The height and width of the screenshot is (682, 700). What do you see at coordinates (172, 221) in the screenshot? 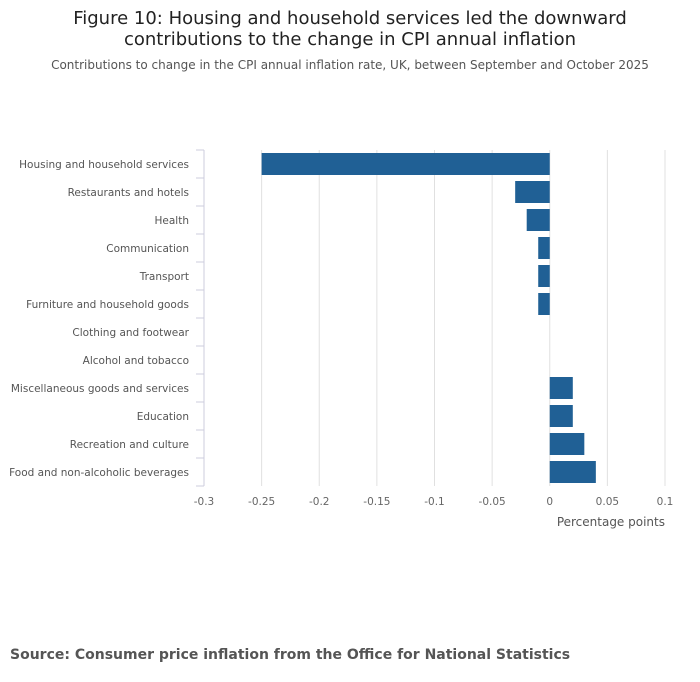
I see `category-label: Health` at bounding box center [172, 221].